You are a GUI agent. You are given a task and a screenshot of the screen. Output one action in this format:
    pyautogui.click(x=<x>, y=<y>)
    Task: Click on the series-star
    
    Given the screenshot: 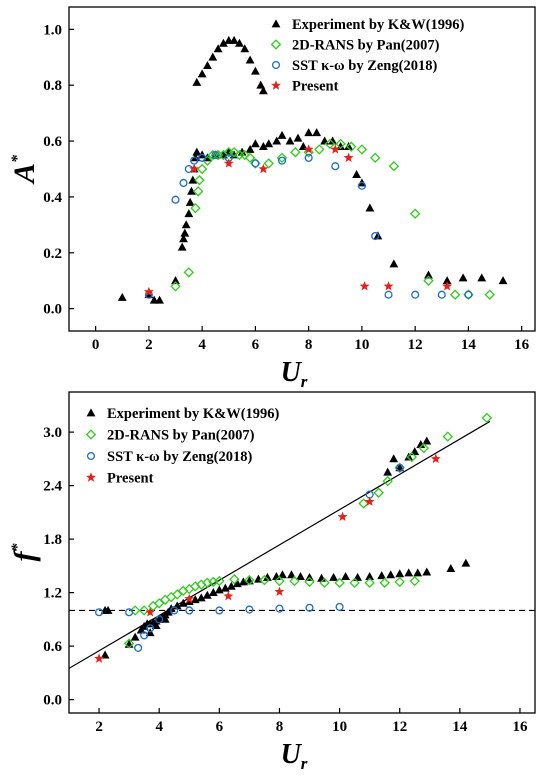 What is the action you would take?
    pyautogui.click(x=298, y=220)
    